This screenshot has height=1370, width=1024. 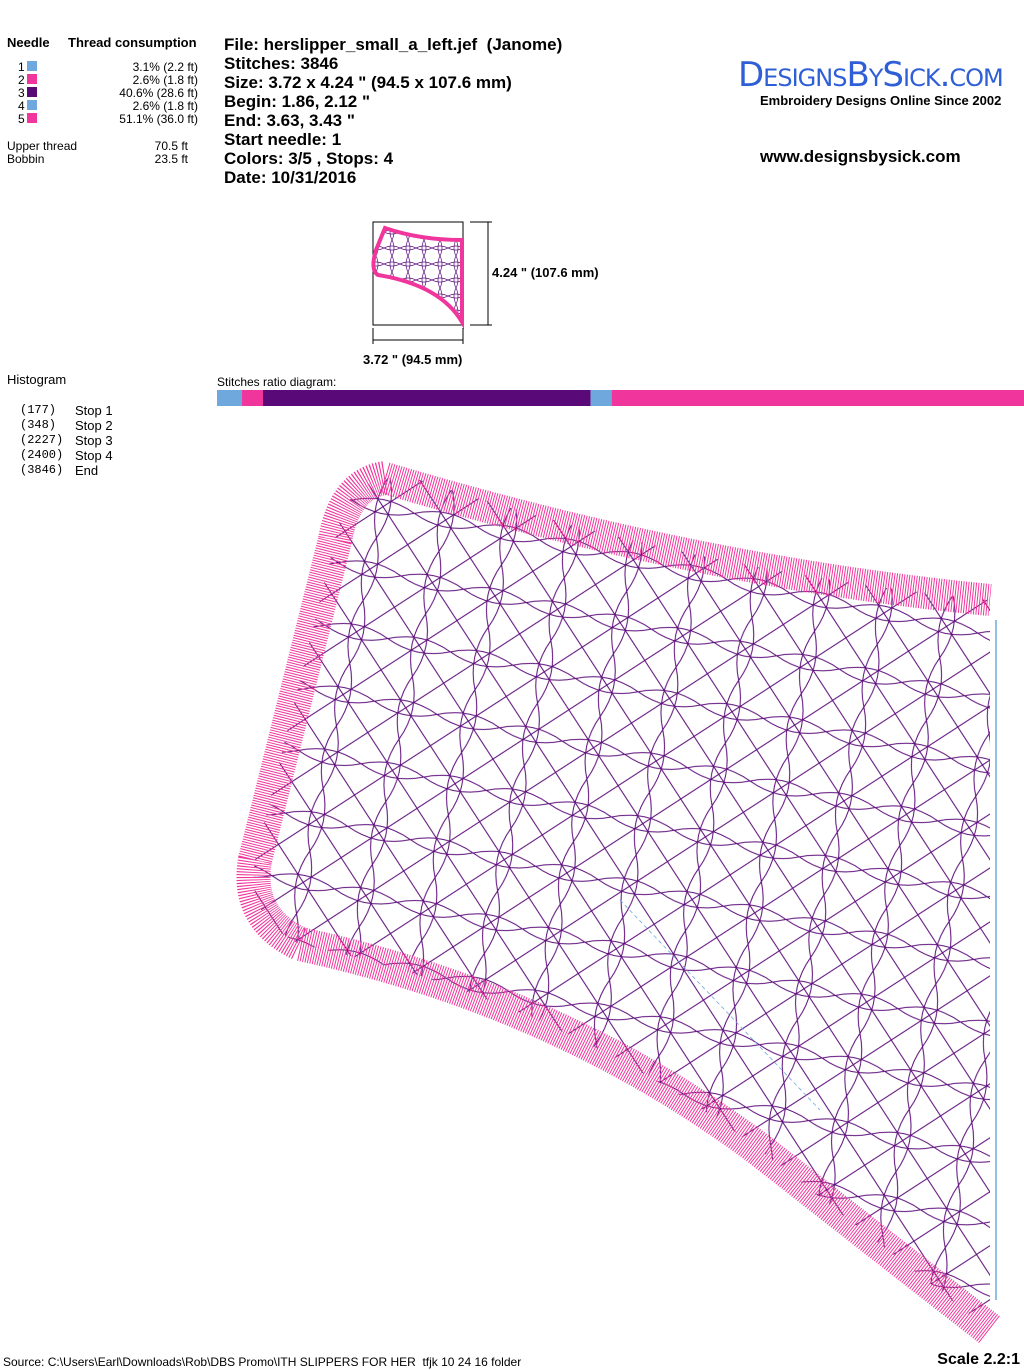 I want to click on logo-brand: DesignsBySick.com, so click(x=871, y=75).